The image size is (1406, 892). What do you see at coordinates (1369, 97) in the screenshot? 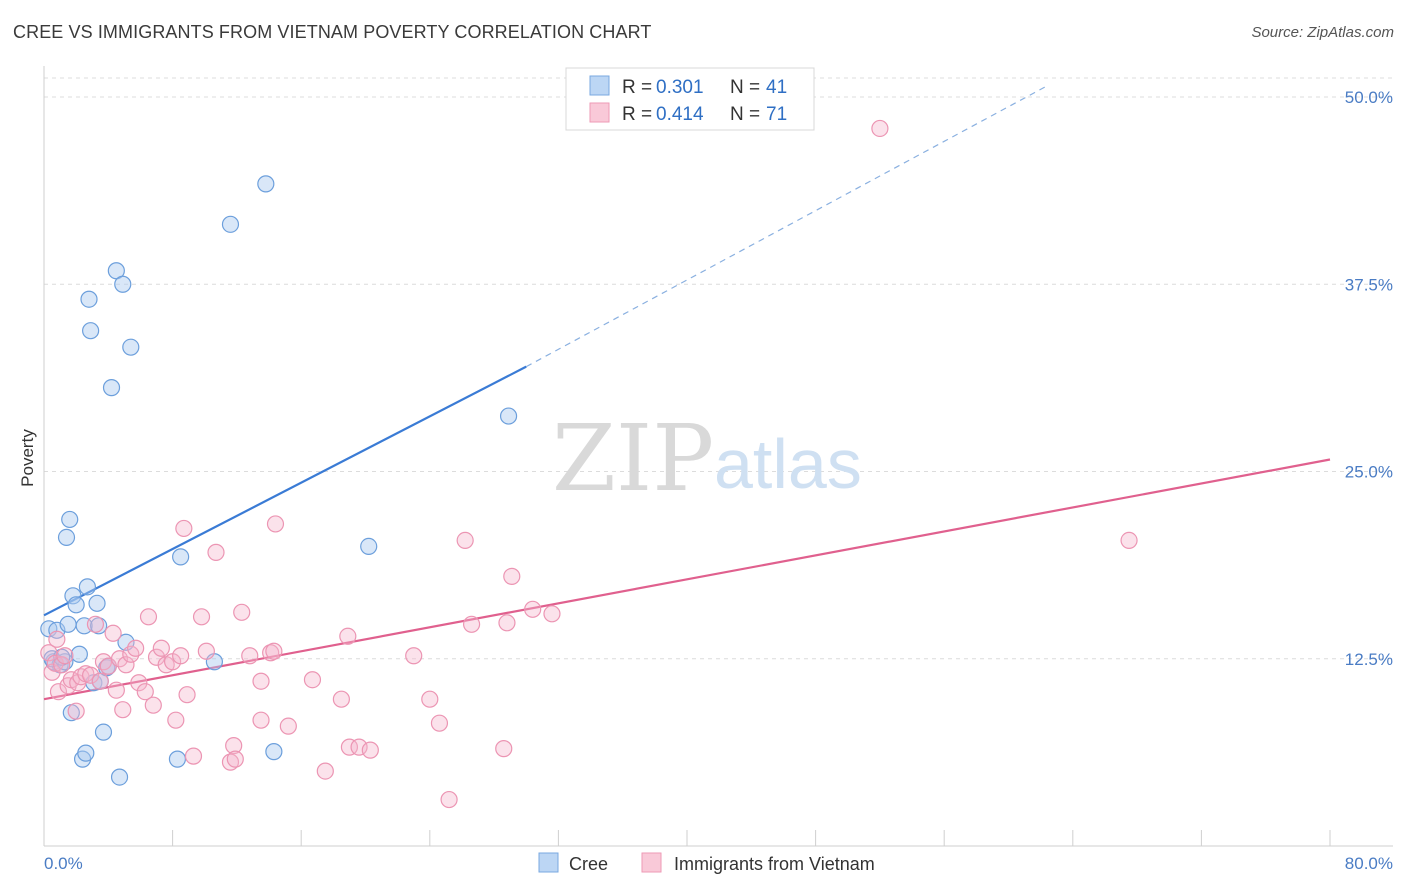
I see `y-tick-label-3: 50.0%` at bounding box center [1369, 97].